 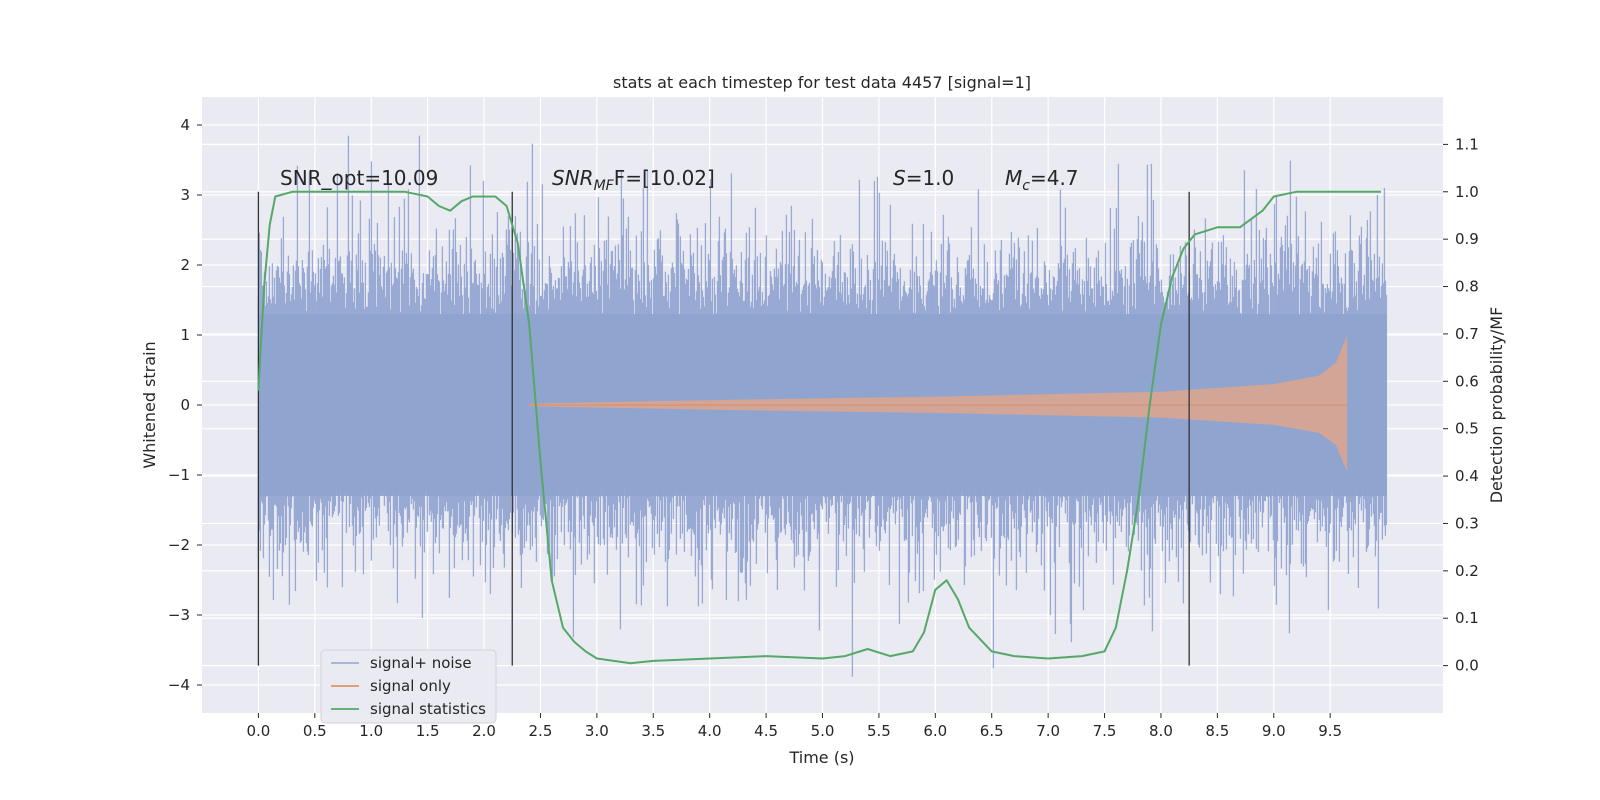 What do you see at coordinates (823, 731) in the screenshot?
I see `x-tick-label-10: 5.0` at bounding box center [823, 731].